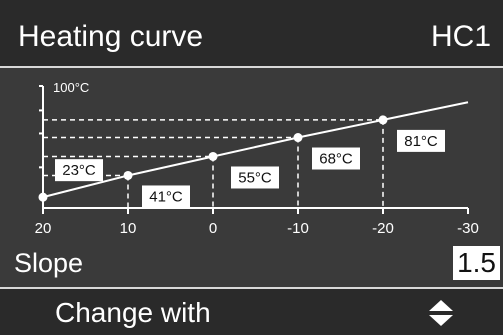 The image size is (503, 335). Describe the element at coordinates (49, 263) in the screenshot. I see `slope-label: Slope` at that location.